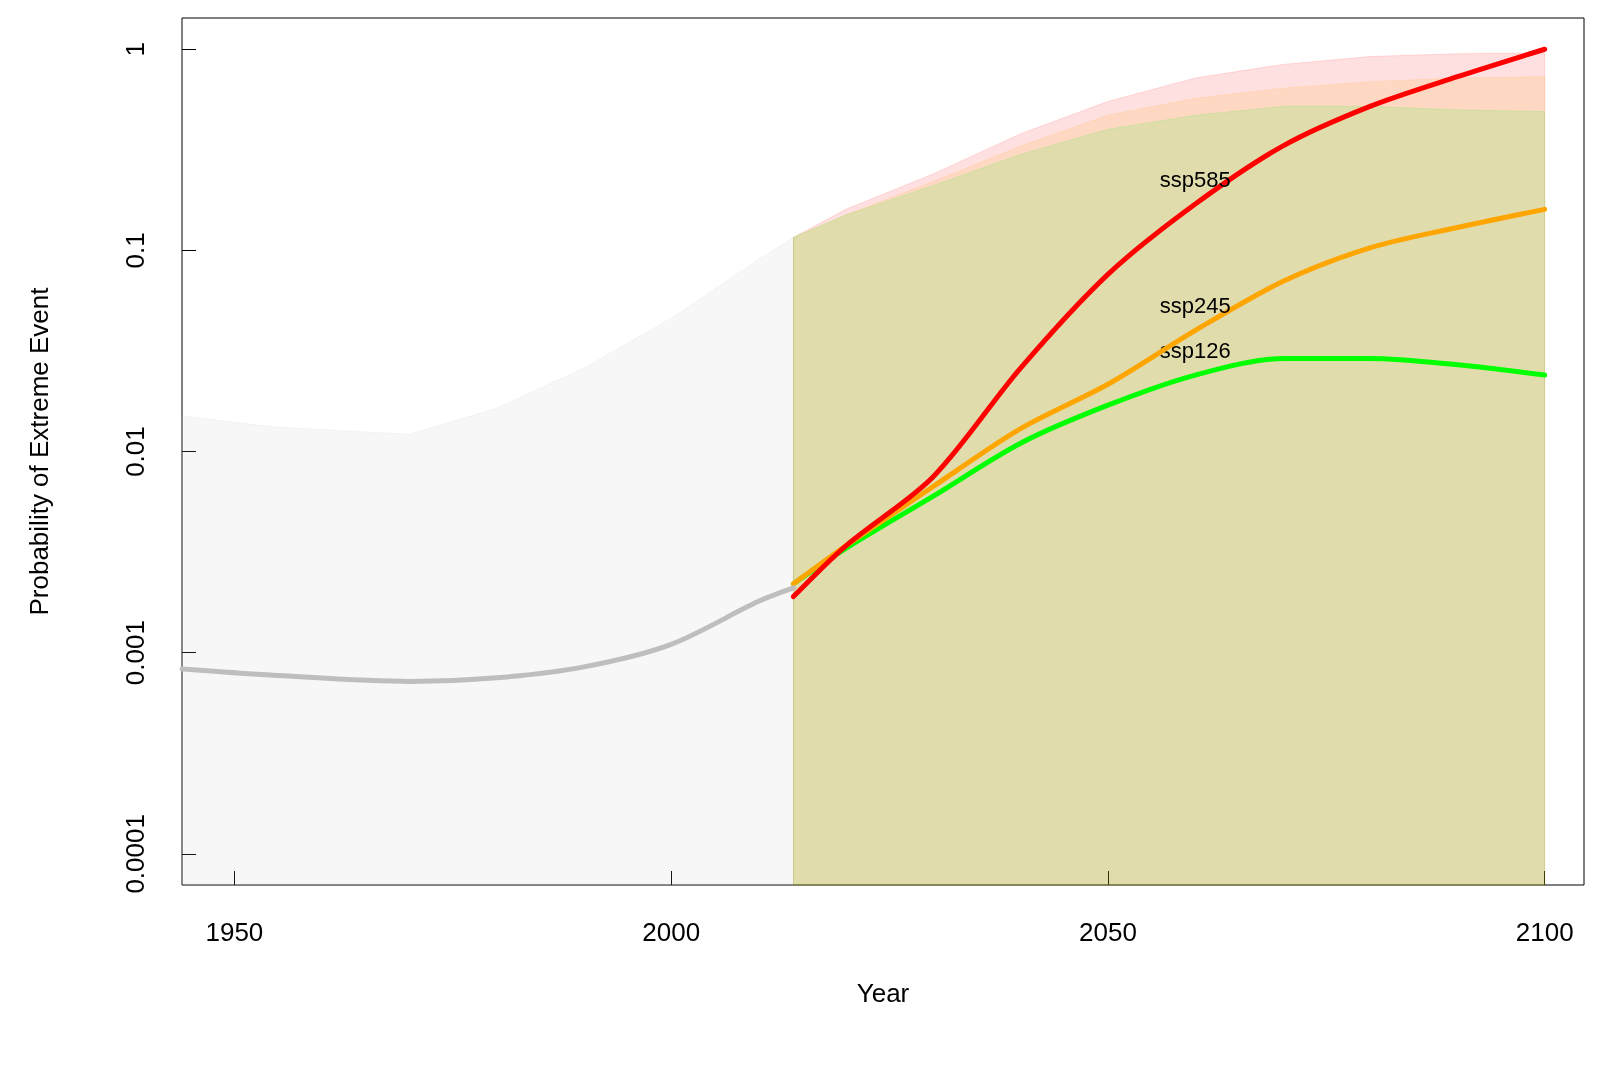 This screenshot has height=1081, width=1598. What do you see at coordinates (671, 932) in the screenshot?
I see `x-tick-label: 2000` at bounding box center [671, 932].